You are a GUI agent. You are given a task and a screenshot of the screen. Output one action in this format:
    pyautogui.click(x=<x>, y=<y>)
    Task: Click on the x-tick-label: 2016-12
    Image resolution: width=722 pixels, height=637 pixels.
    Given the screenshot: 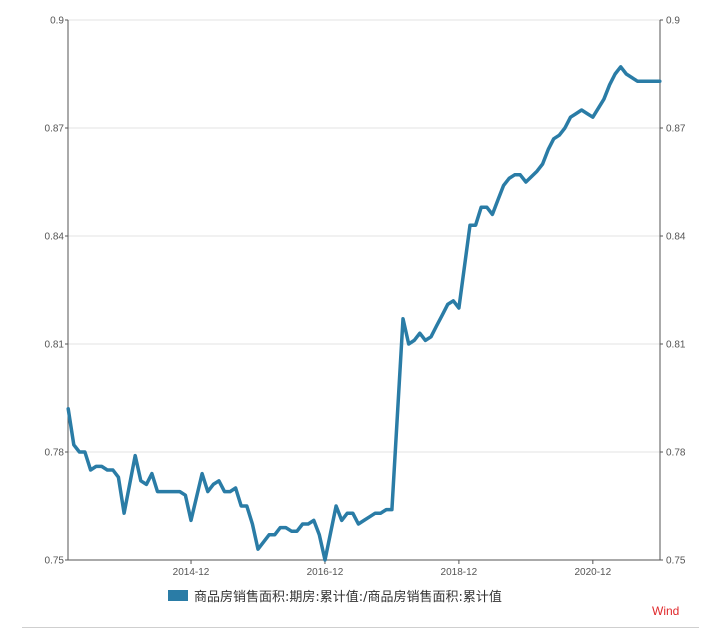 What is the action you would take?
    pyautogui.click(x=325, y=572)
    